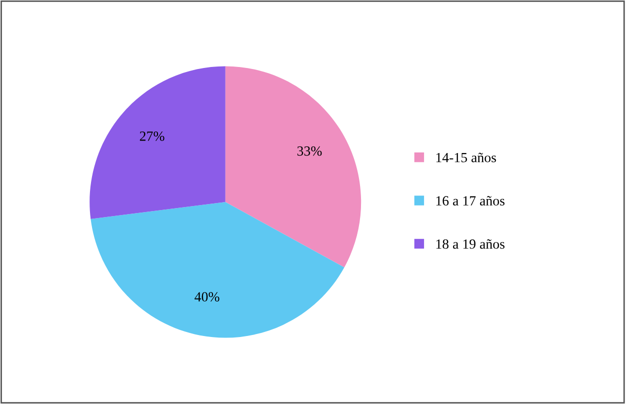 Image resolution: width=626 pixels, height=404 pixels. I want to click on data-label: 33%, so click(309, 151).